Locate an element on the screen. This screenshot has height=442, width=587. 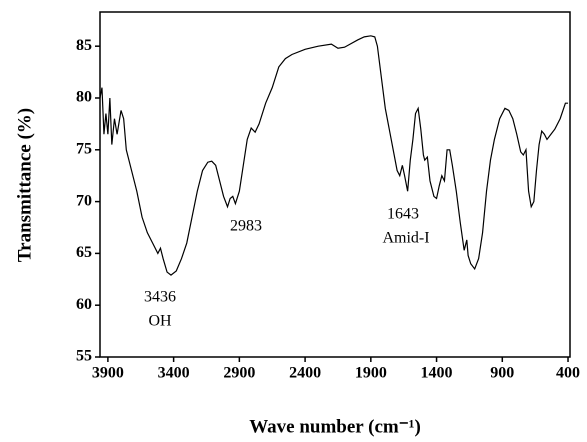
y-tick-label: 80 is located at coordinates (84, 97).